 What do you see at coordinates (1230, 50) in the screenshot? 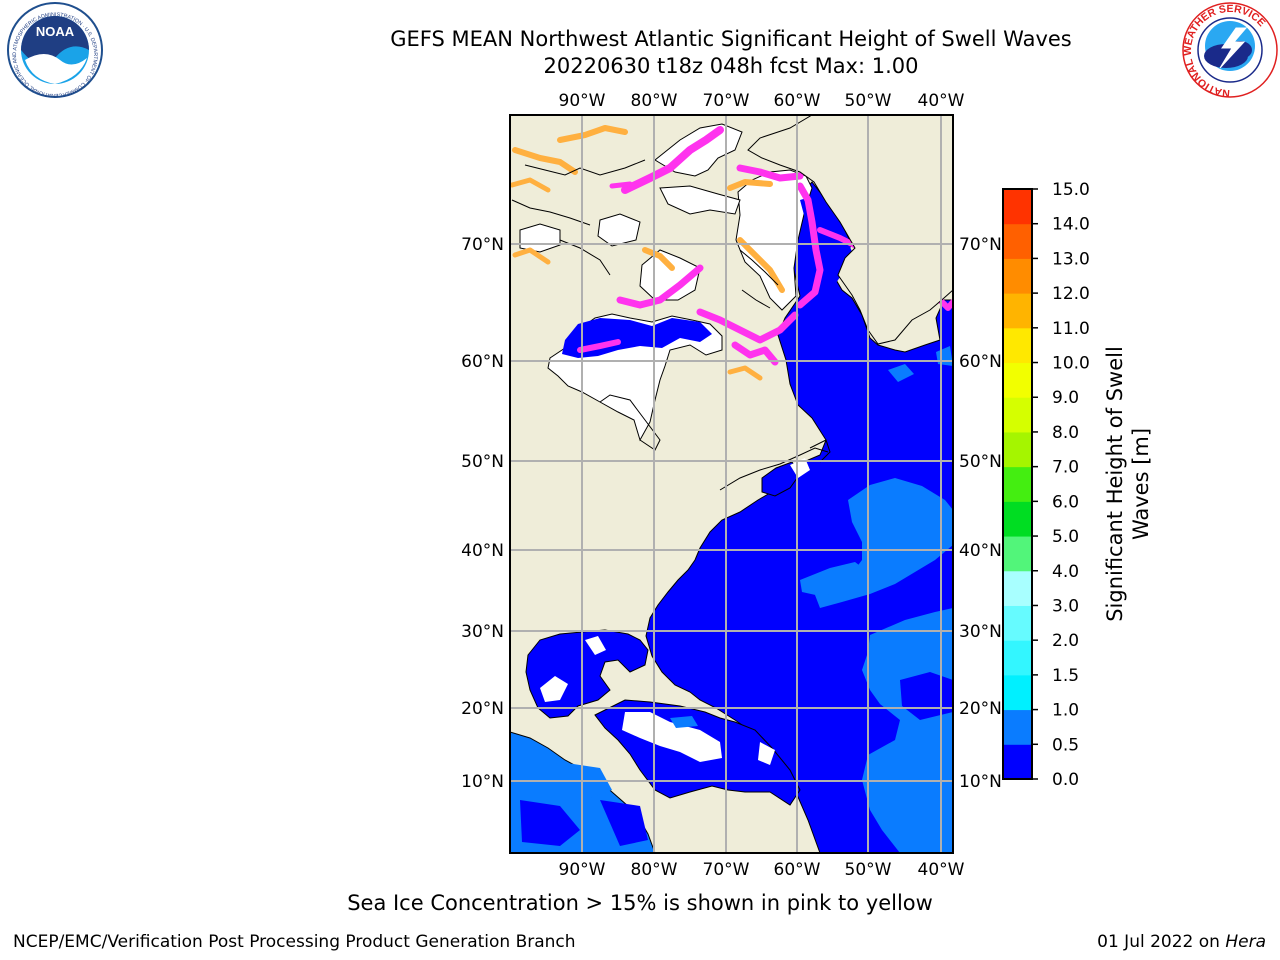
I see `nws-logo-icon: NATIONAL WEATHER SERVICE` at bounding box center [1230, 50].